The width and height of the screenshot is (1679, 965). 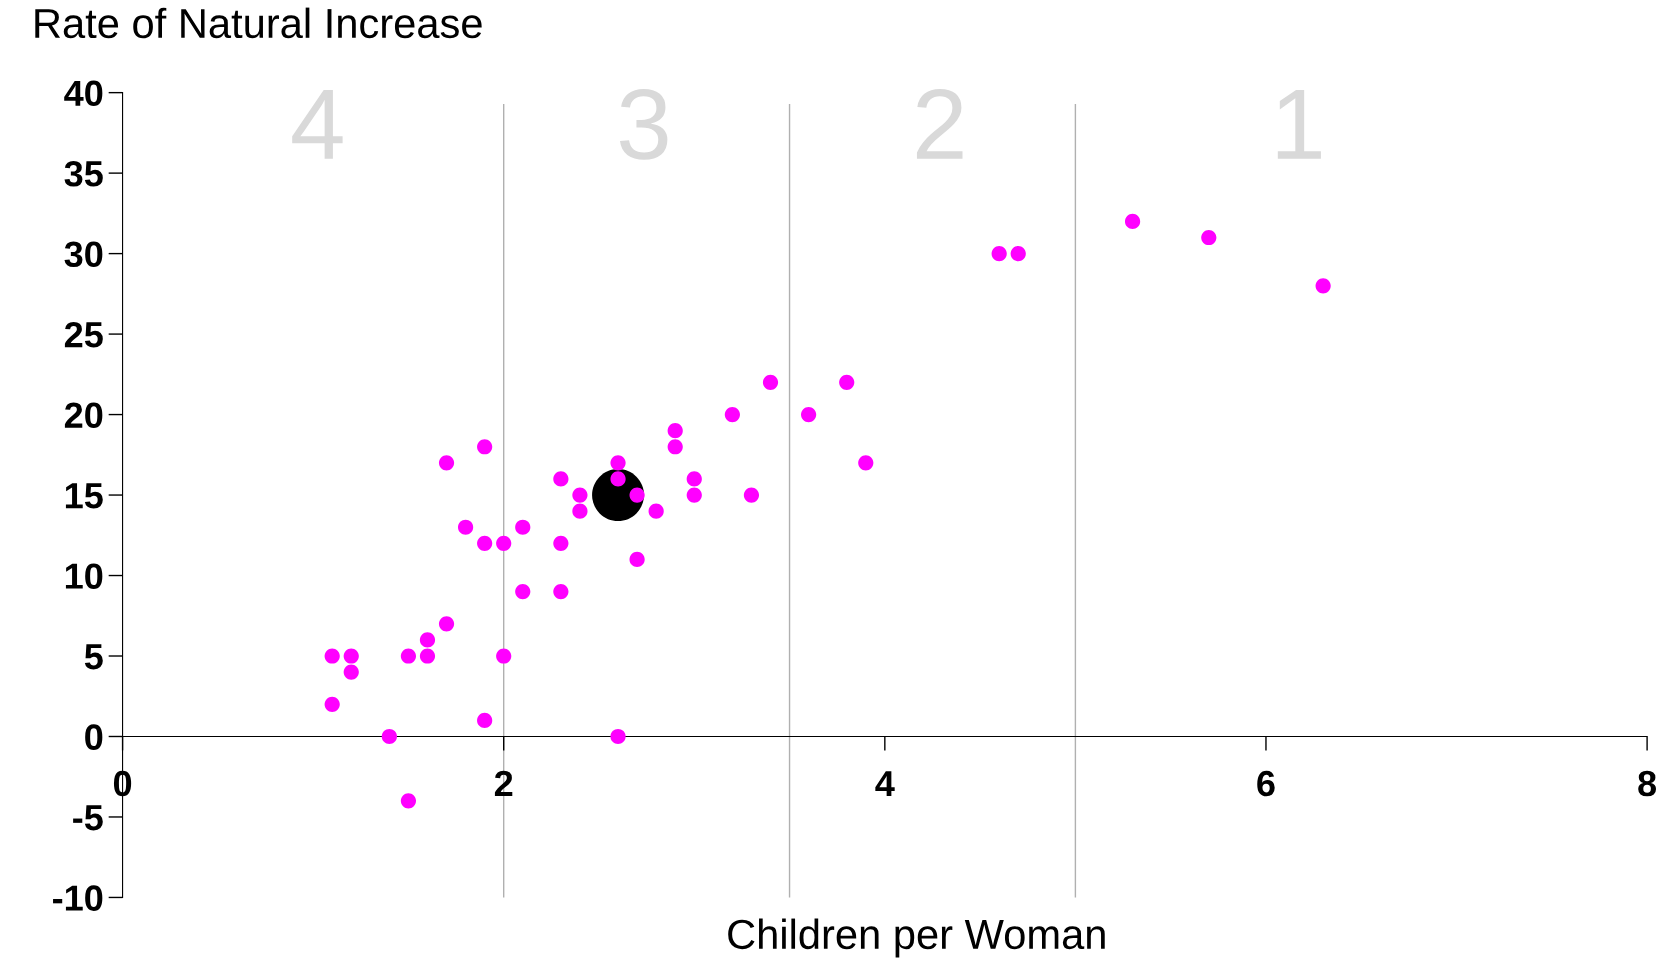 What do you see at coordinates (916, 938) in the screenshot?
I see `x-axis-title: Children per Woman` at bounding box center [916, 938].